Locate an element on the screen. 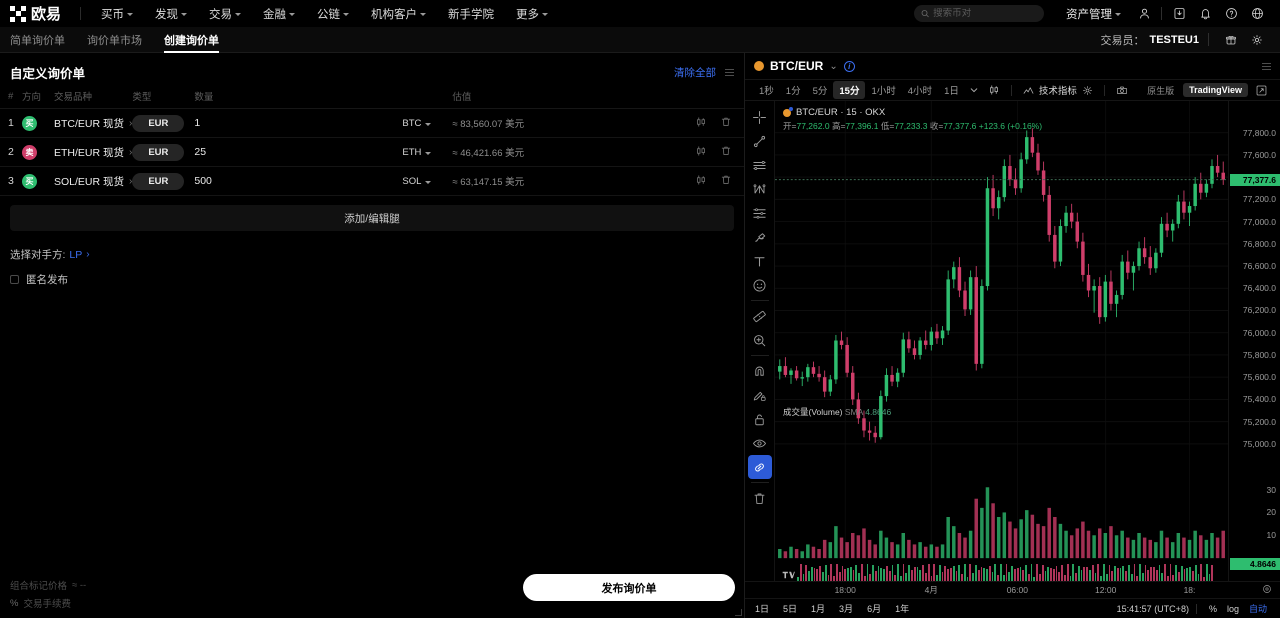 The width and height of the screenshot is (1280, 618). brush-icon is located at coordinates (760, 237).